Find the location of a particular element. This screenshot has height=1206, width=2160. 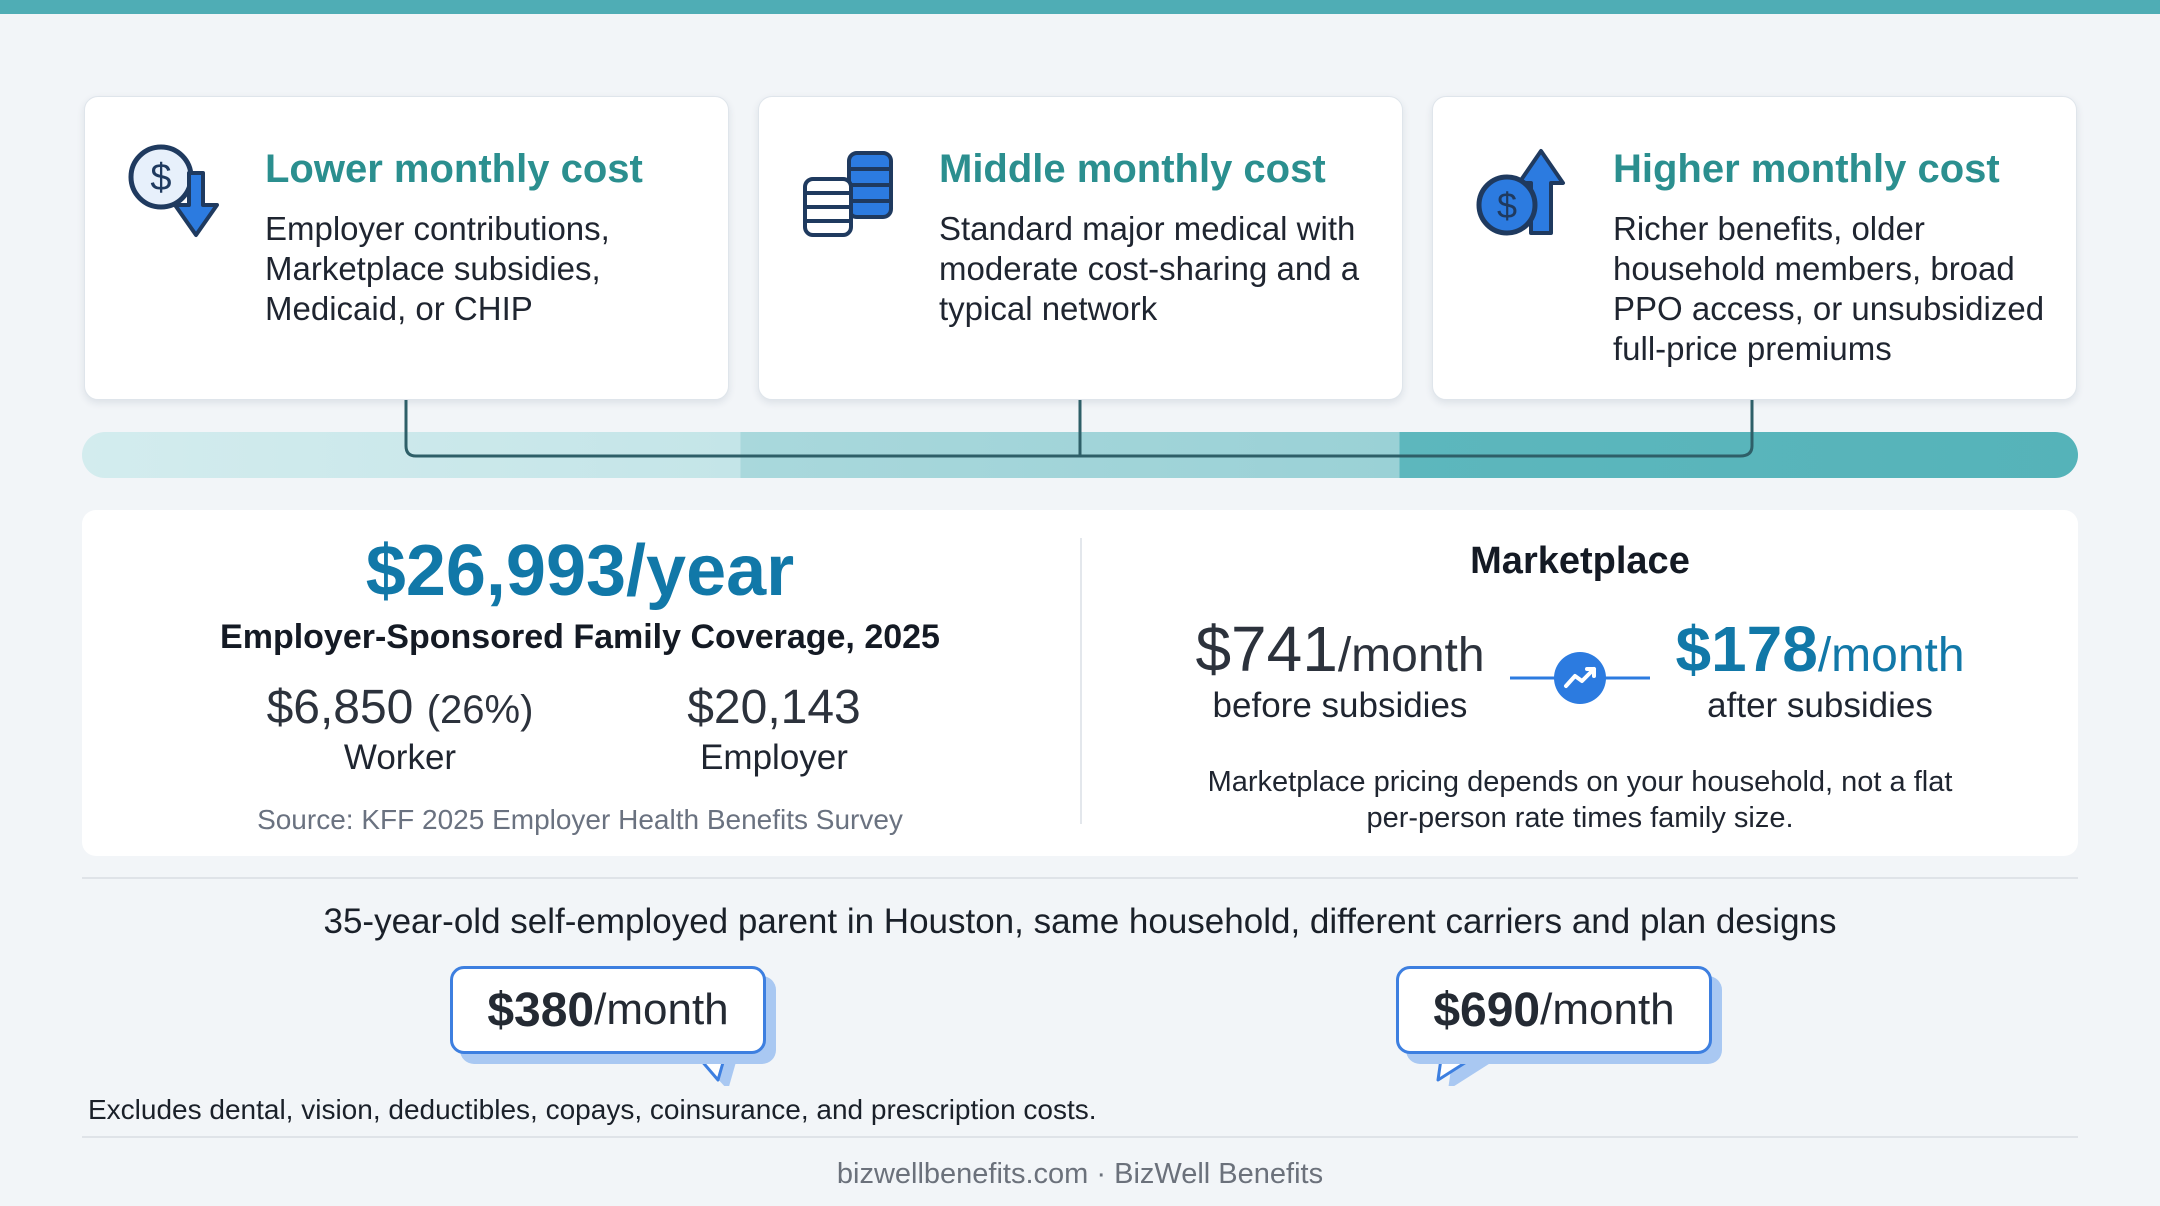

card-title: Middle monthly cost is located at coordinates (1132, 169).